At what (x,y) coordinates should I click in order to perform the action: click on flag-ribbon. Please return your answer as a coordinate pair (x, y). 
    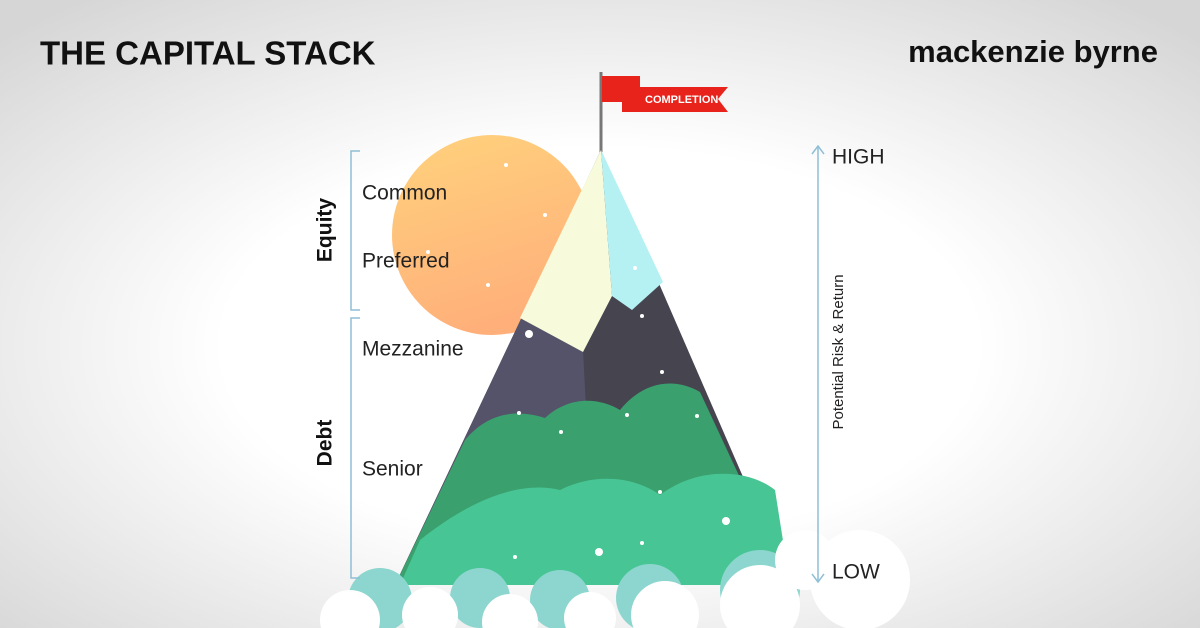
    Looking at the image, I should click on (675, 99).